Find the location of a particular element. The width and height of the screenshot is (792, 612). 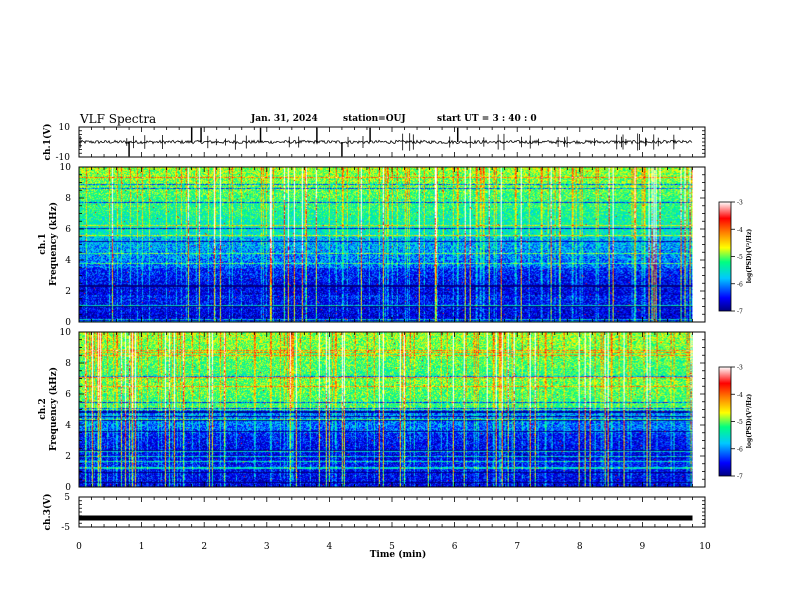

x-tick-label: 6 is located at coordinates (455, 547).